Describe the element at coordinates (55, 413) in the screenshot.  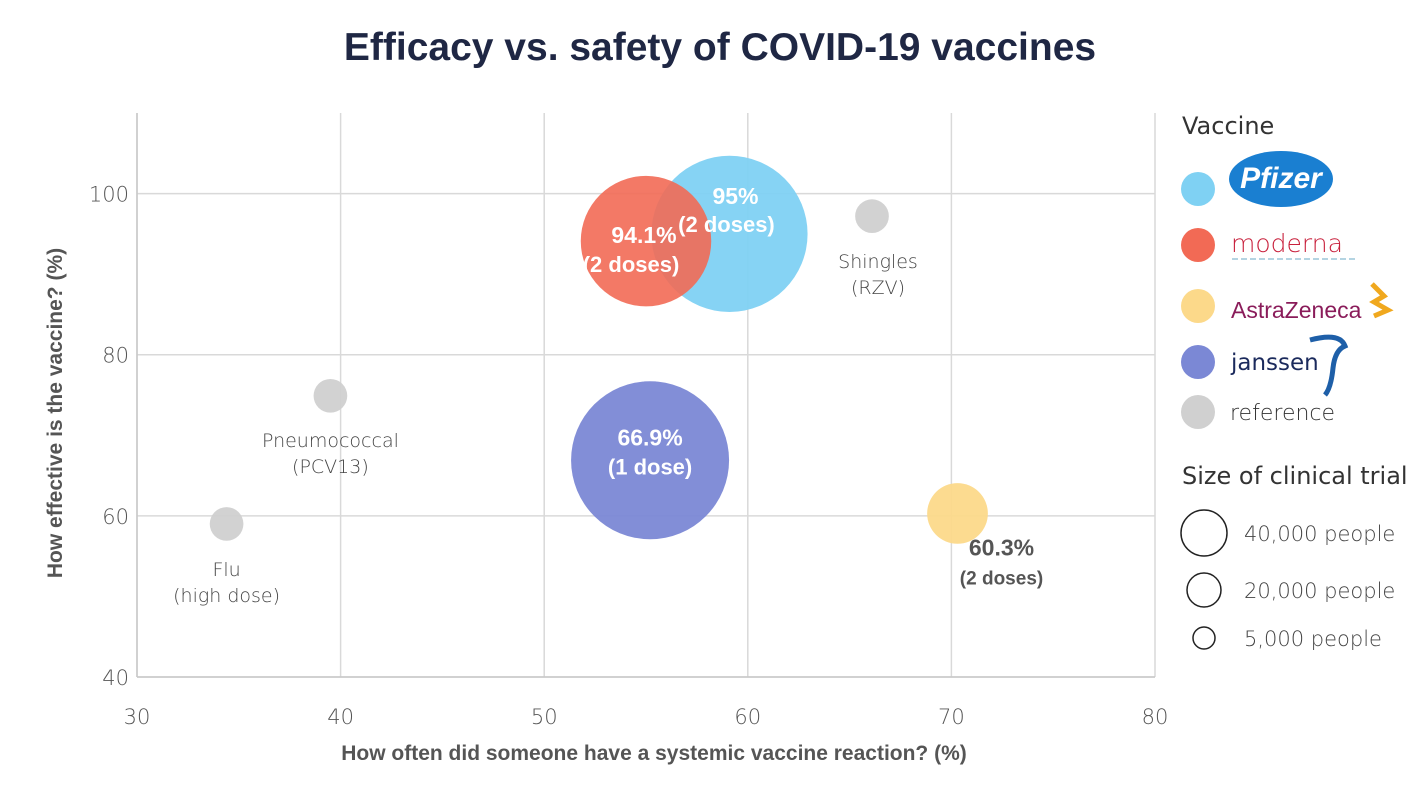
I see `y-axis-label: How effective is the vaccine? (%)` at that location.